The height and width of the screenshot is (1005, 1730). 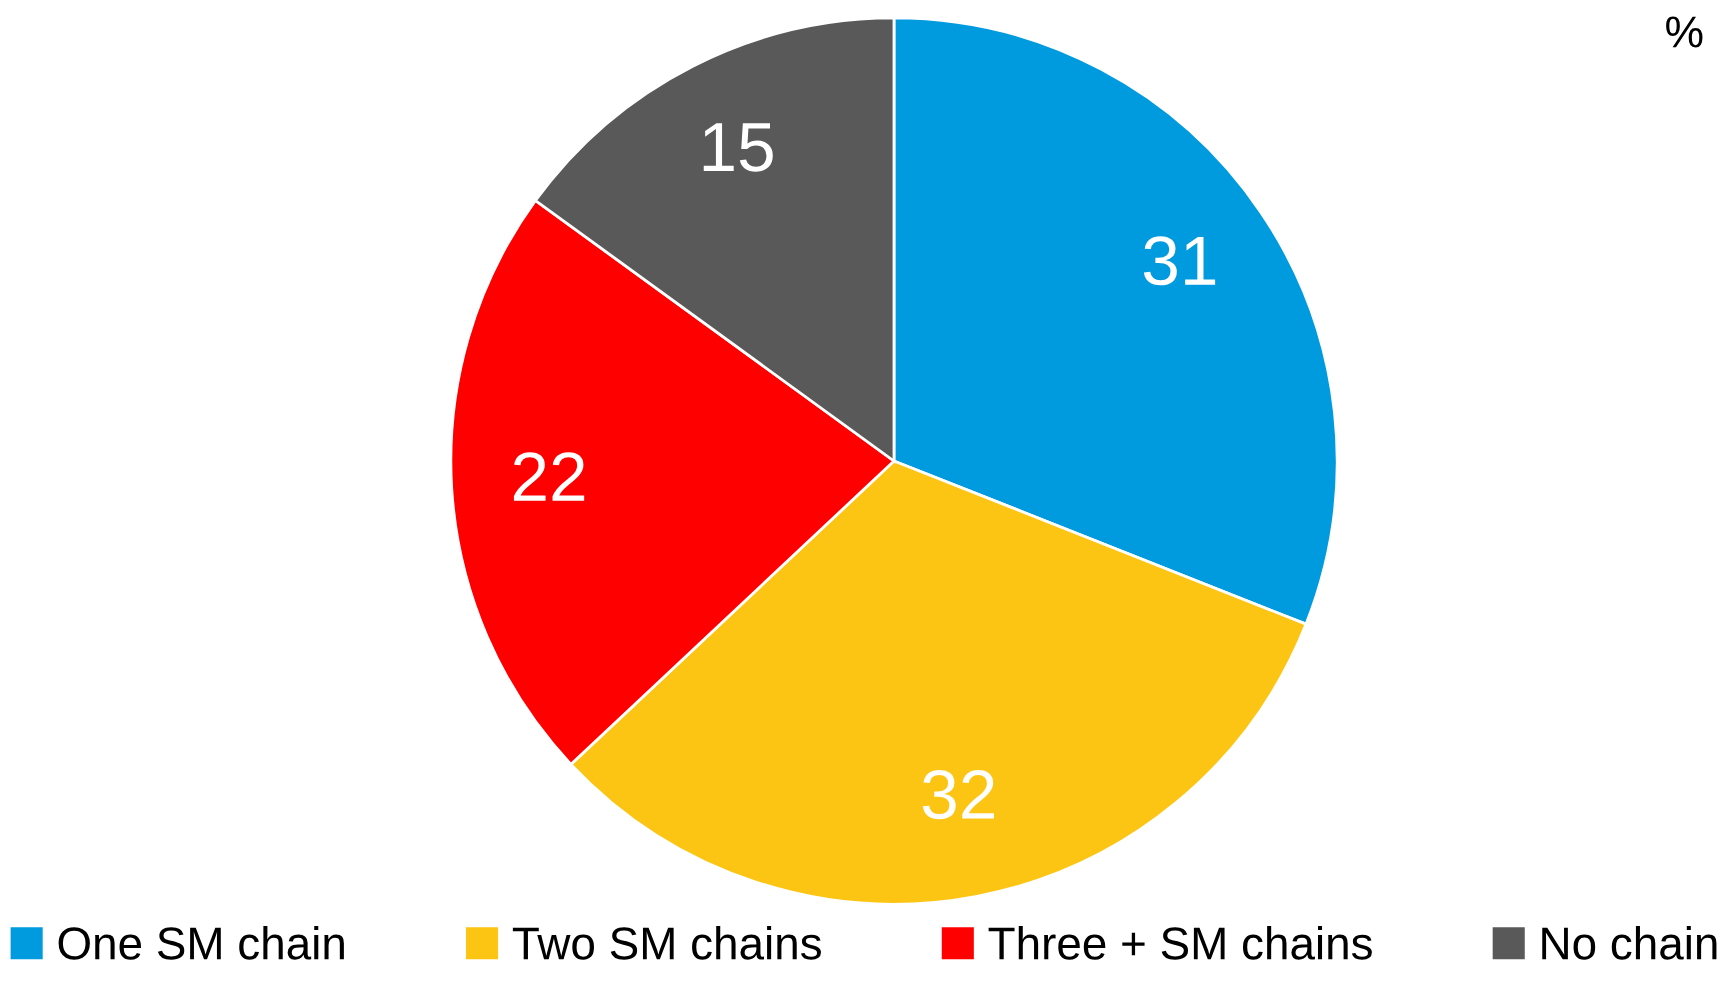 What do you see at coordinates (1179, 261) in the screenshot?
I see `data-label: 31` at bounding box center [1179, 261].